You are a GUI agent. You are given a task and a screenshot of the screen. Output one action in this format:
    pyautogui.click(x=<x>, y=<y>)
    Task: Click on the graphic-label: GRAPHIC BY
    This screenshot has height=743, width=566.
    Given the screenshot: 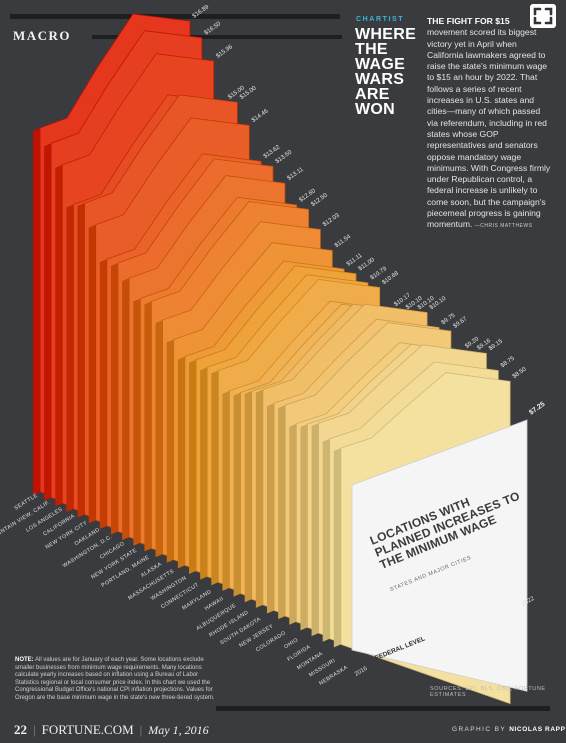 What is the action you would take?
    pyautogui.click(x=479, y=729)
    